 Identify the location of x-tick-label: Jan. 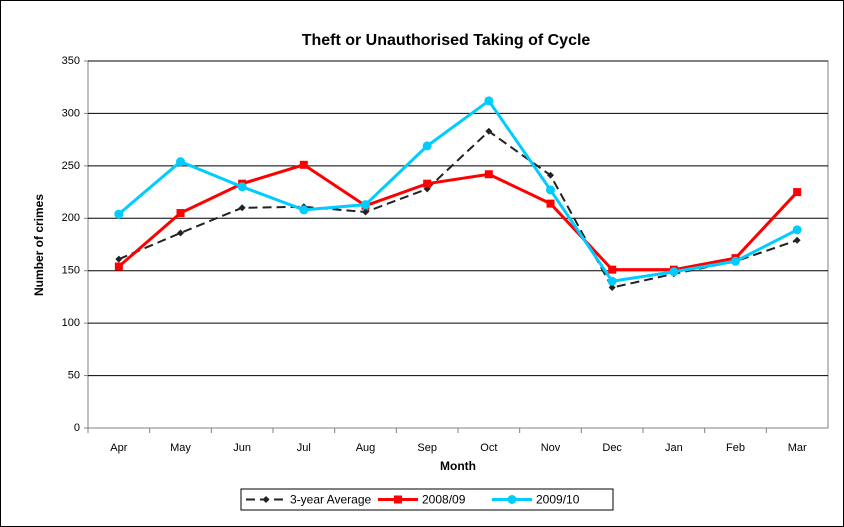
(674, 448).